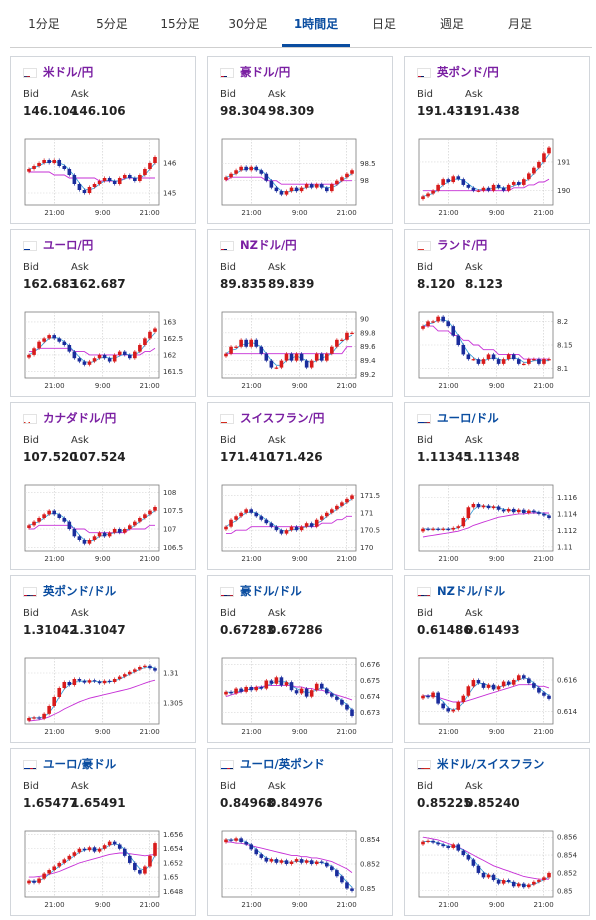  What do you see at coordinates (80, 418) in the screenshot?
I see `currency-pair-name: カナダドル/円` at bounding box center [80, 418].